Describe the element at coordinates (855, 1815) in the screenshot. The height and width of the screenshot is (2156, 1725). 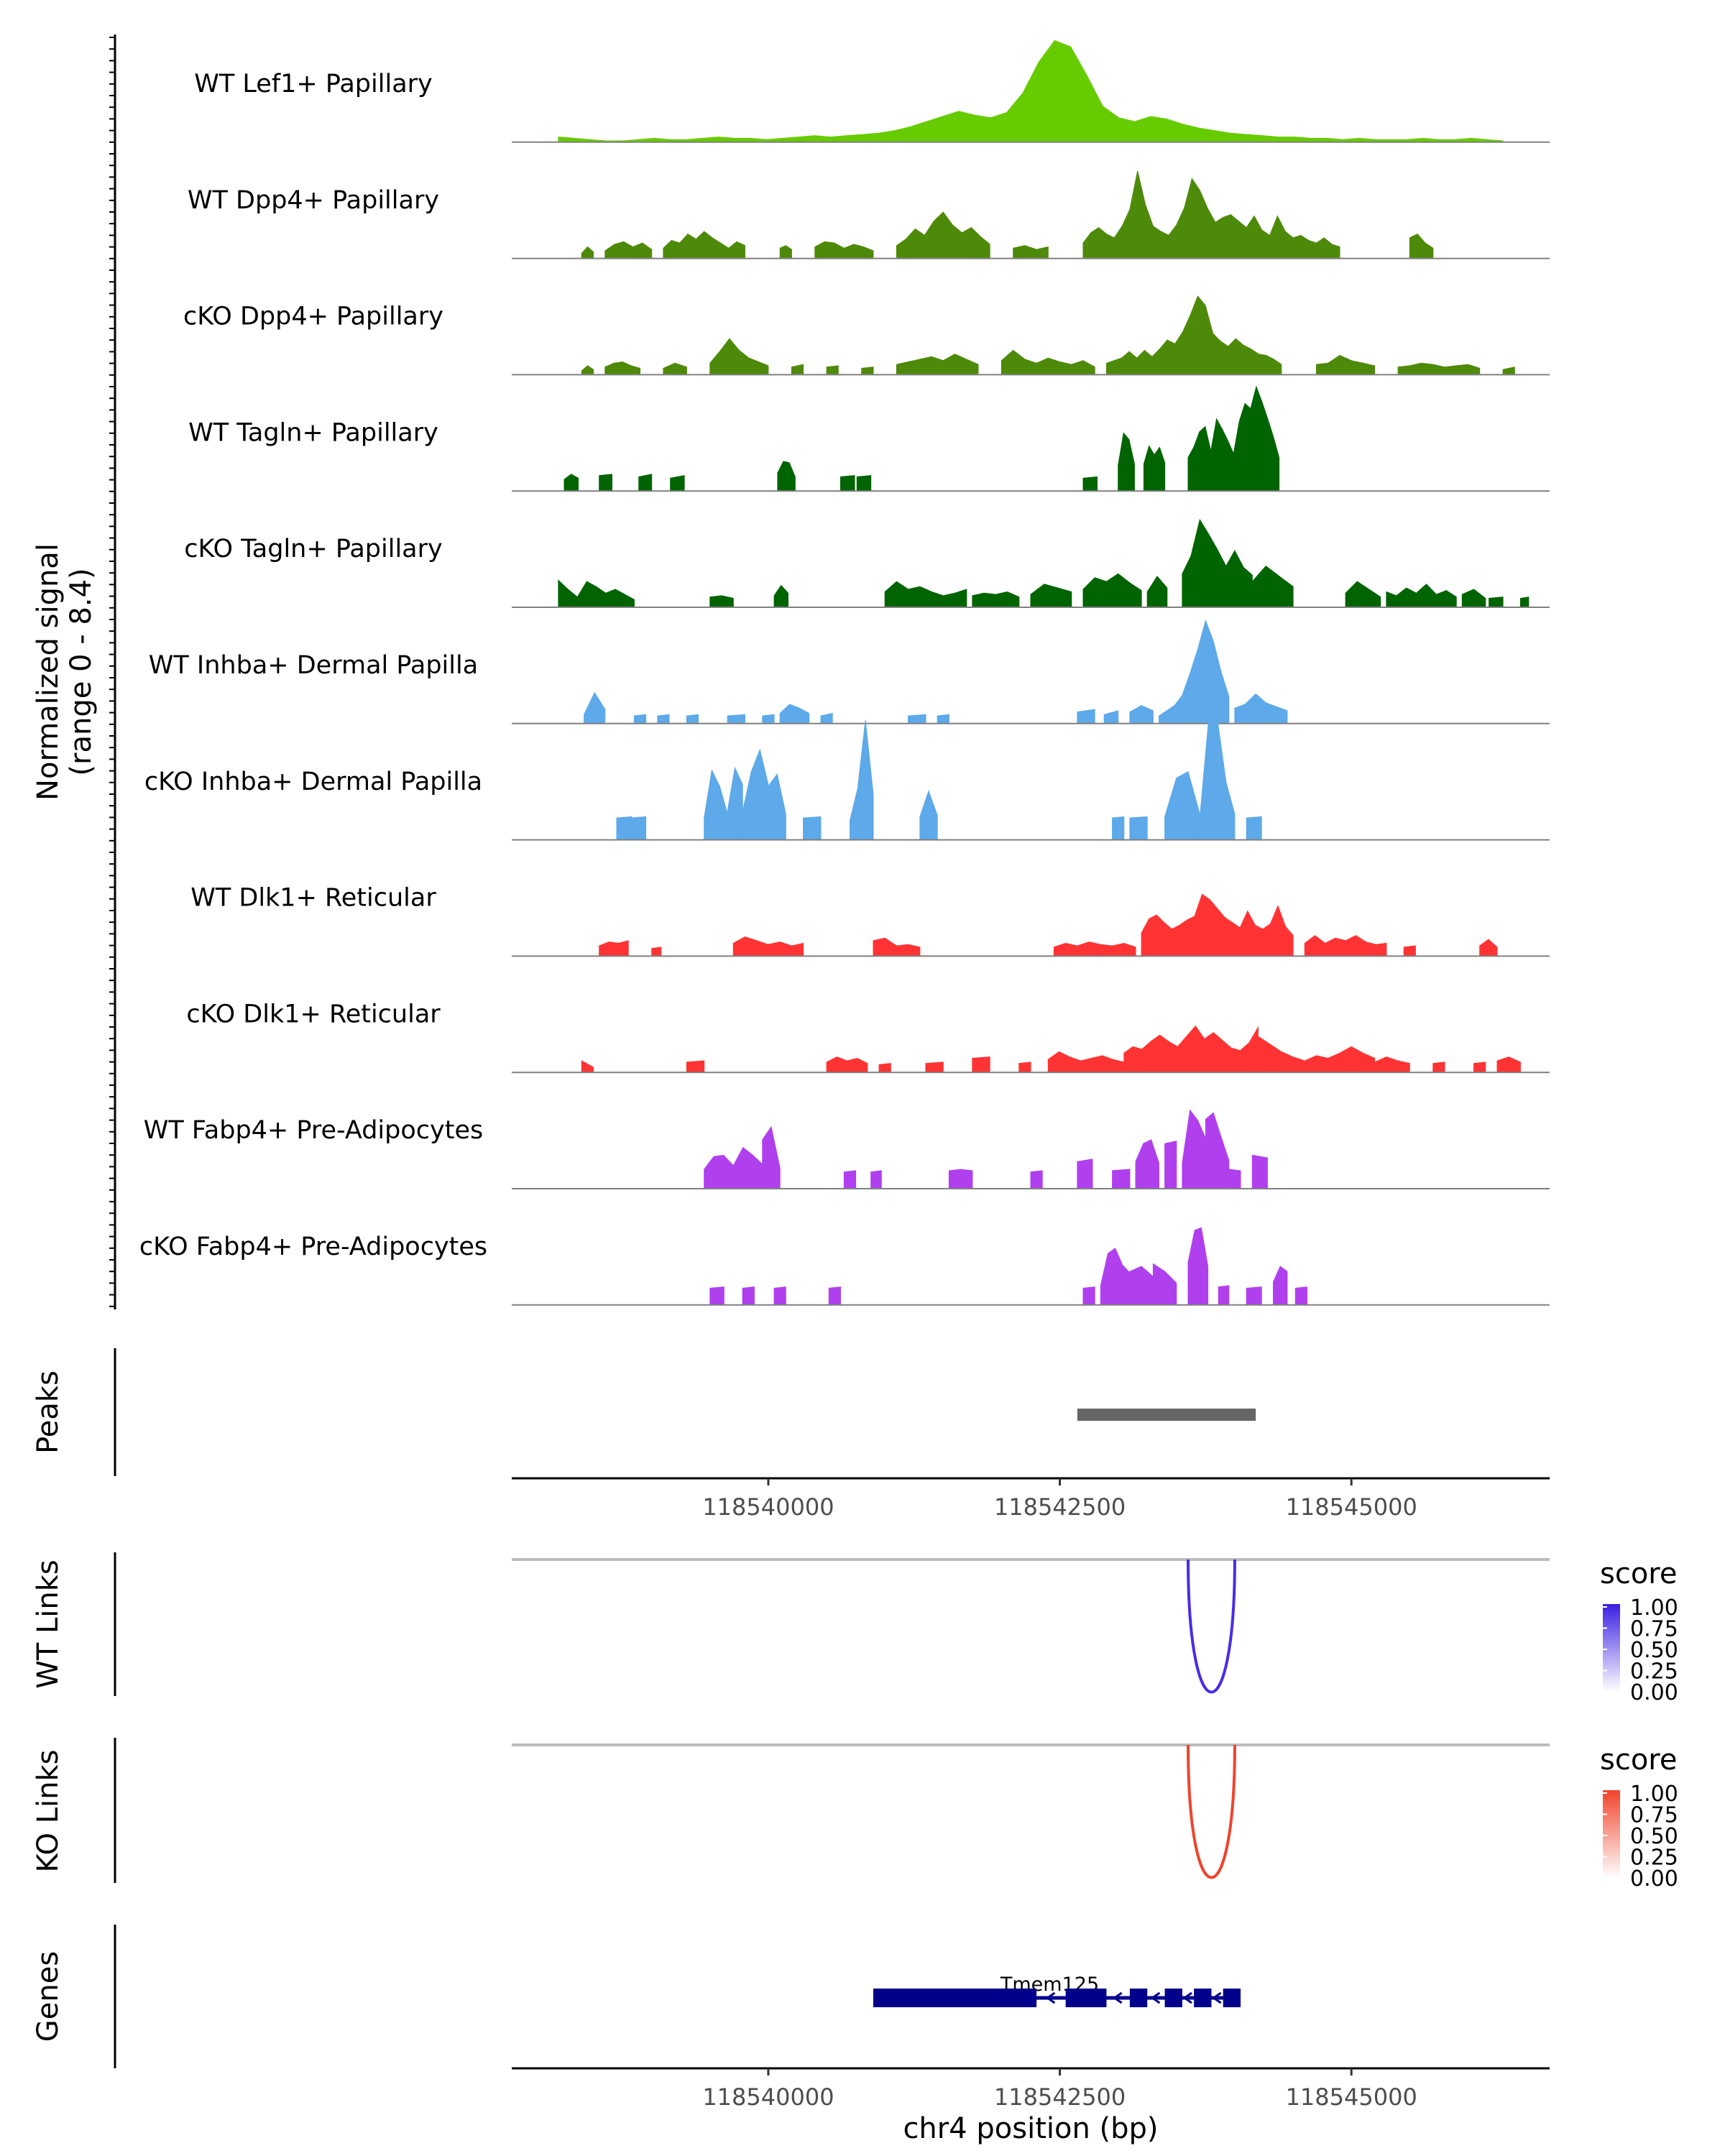
I see `ko-links-panel: KO Links score 1.000.750.500.250.00` at that location.